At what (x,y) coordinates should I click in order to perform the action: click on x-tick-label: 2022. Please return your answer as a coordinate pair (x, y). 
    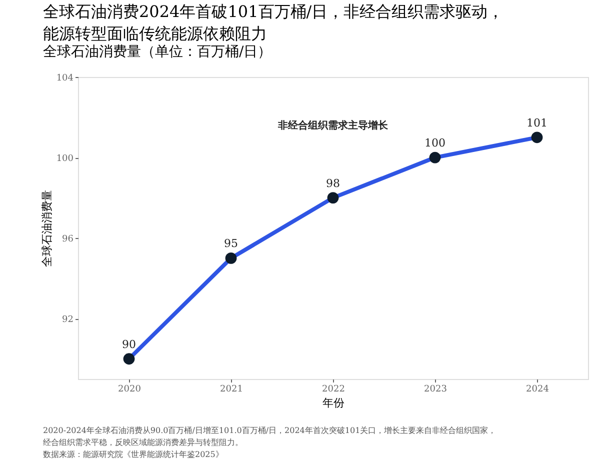
    Looking at the image, I should click on (333, 389).